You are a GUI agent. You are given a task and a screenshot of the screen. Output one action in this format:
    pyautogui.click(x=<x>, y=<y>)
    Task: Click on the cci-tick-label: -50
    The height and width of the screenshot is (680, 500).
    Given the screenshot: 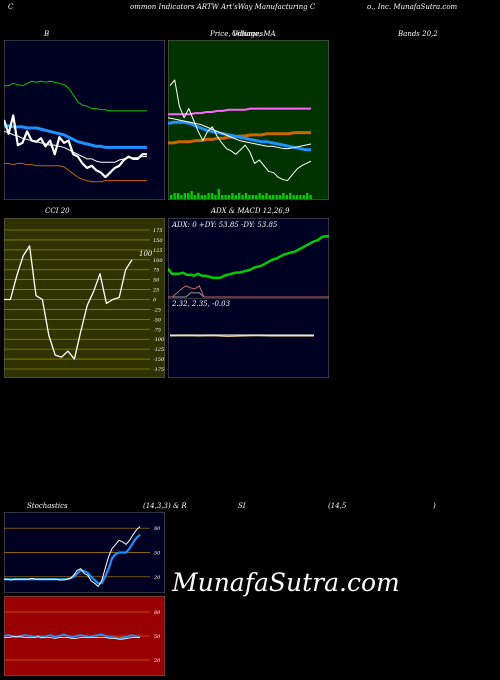 What is the action you would take?
    pyautogui.click(x=157, y=320)
    